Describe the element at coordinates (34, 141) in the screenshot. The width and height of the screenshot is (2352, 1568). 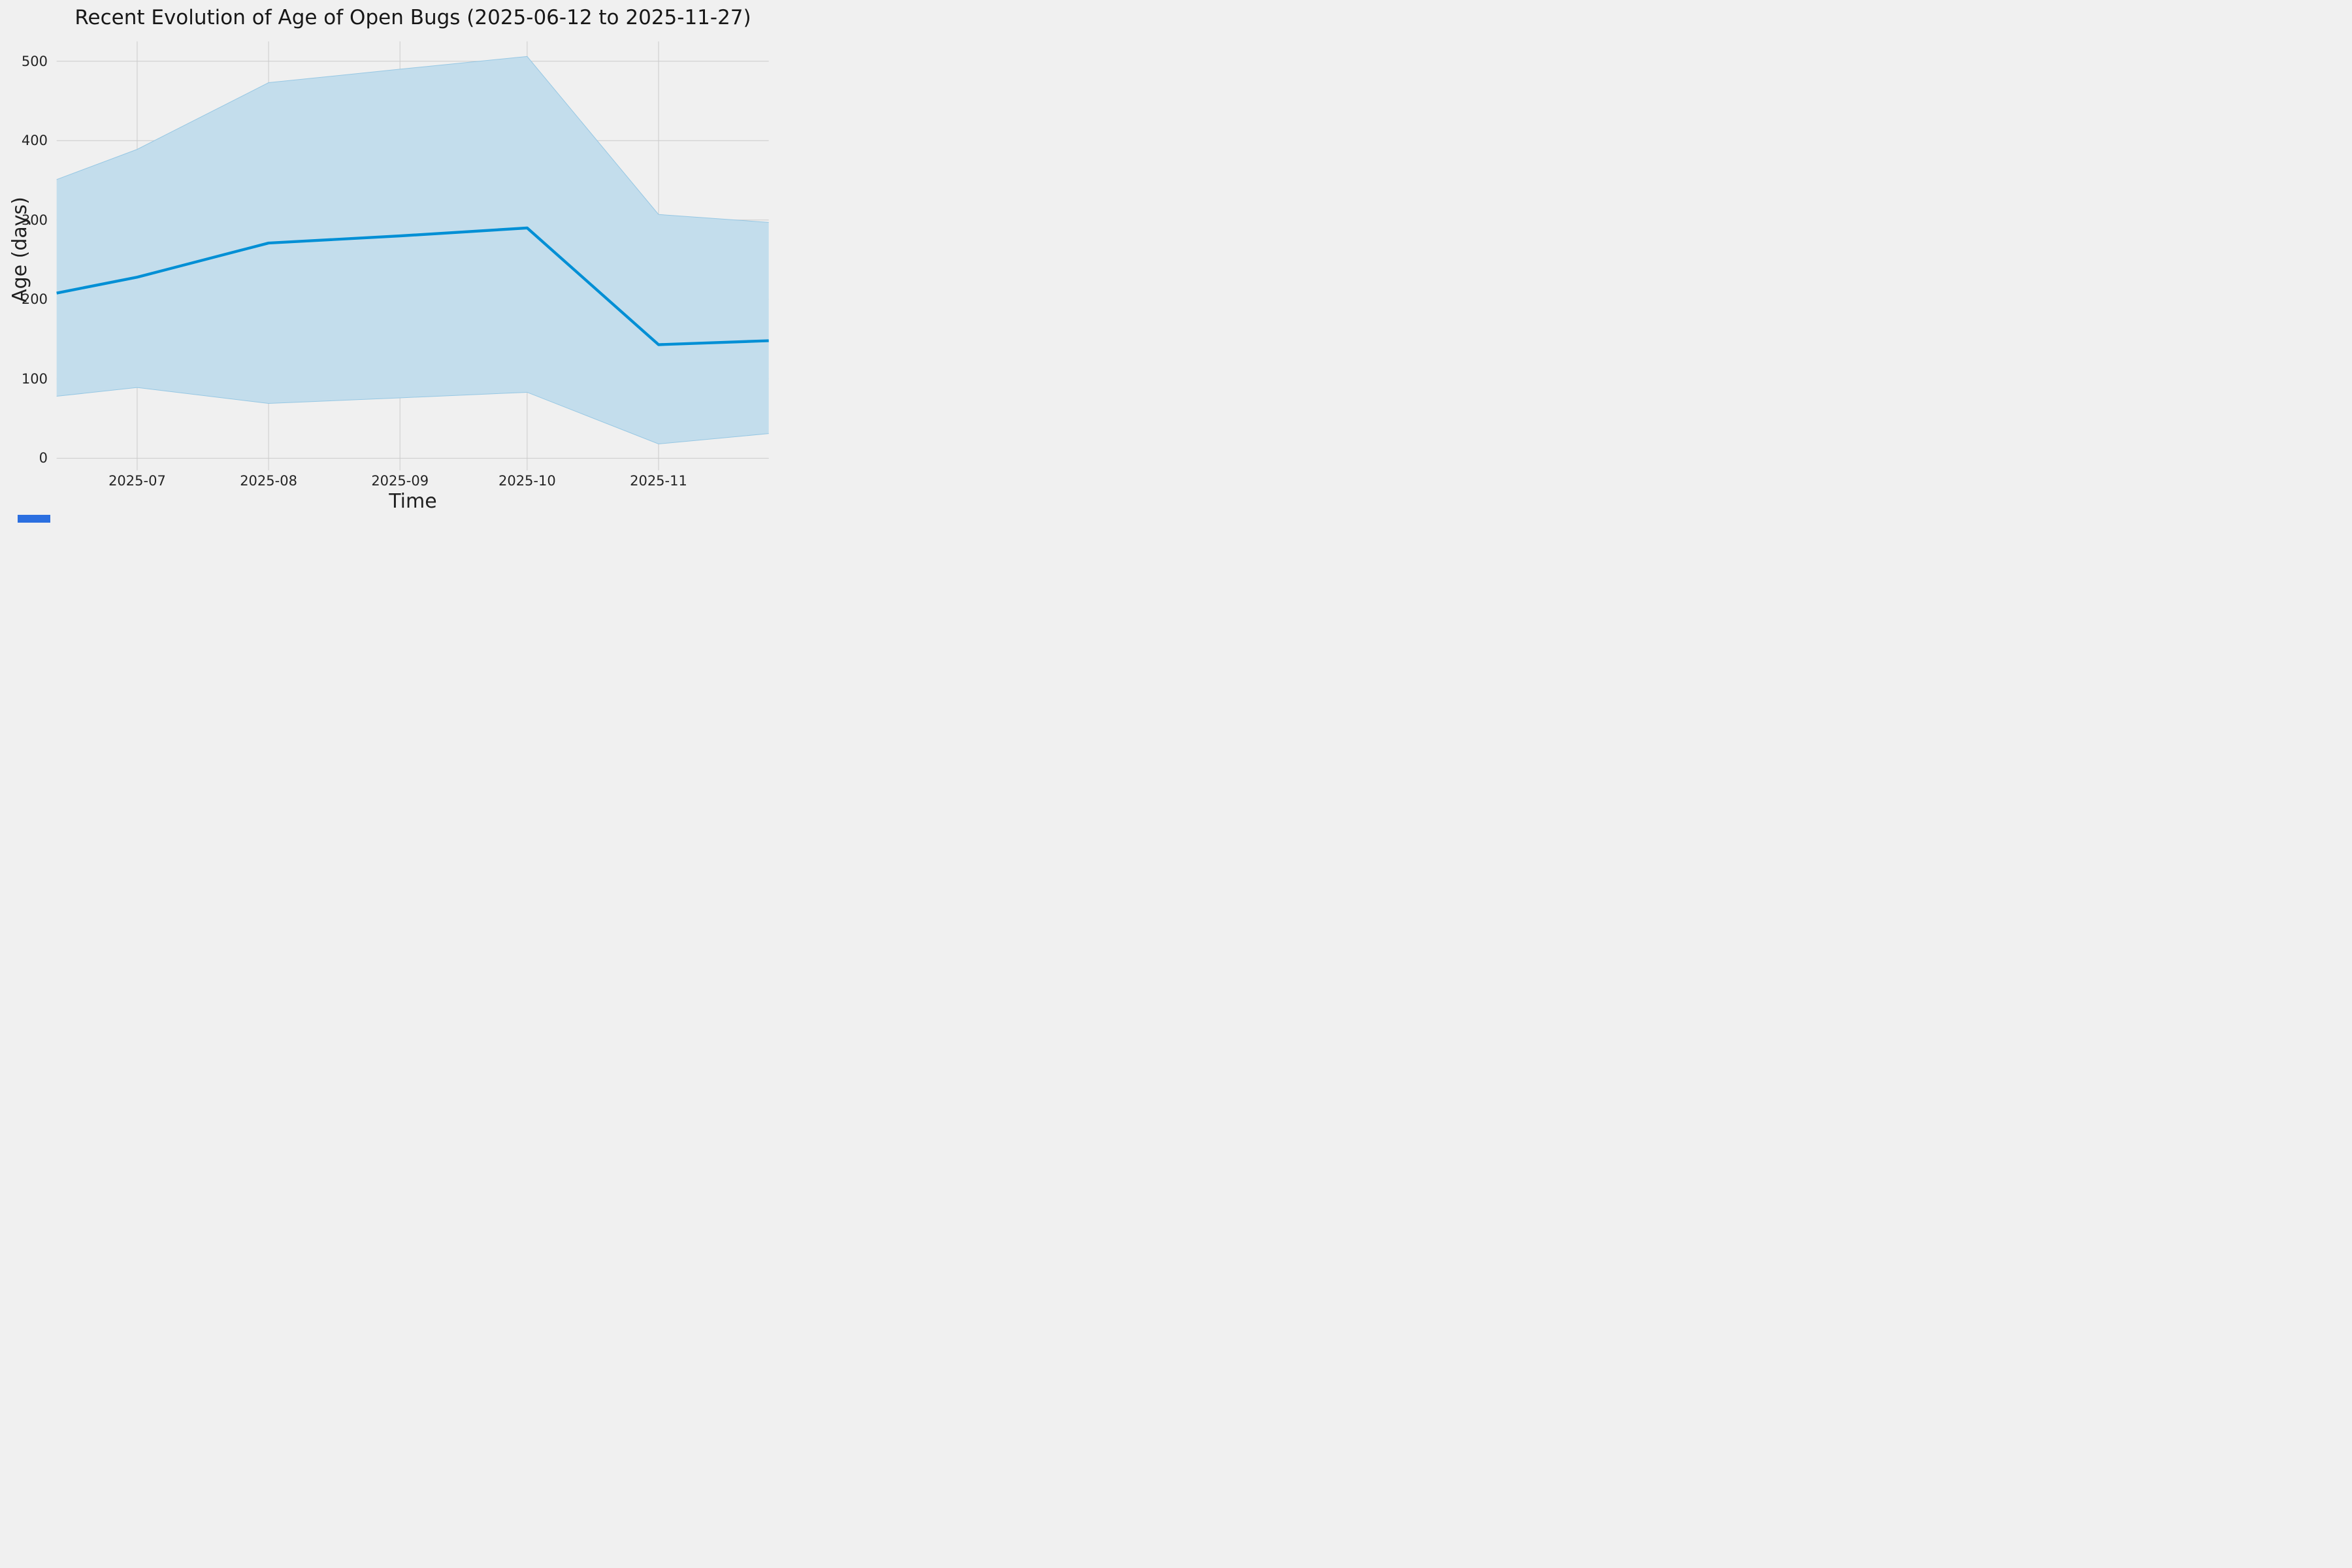
I see `y-tick-label: 400` at that location.